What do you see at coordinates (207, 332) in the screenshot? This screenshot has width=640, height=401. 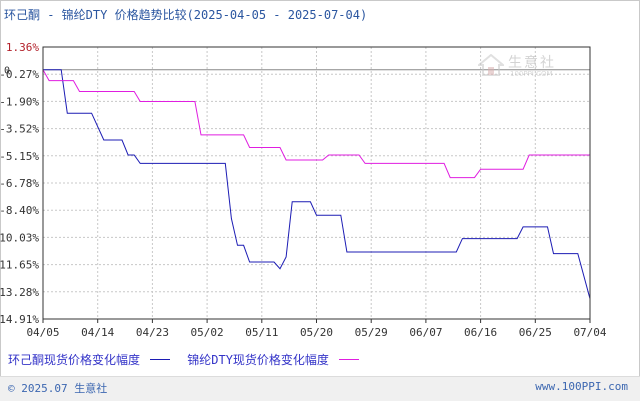 I see `x-tick-label: 05/02` at bounding box center [207, 332].